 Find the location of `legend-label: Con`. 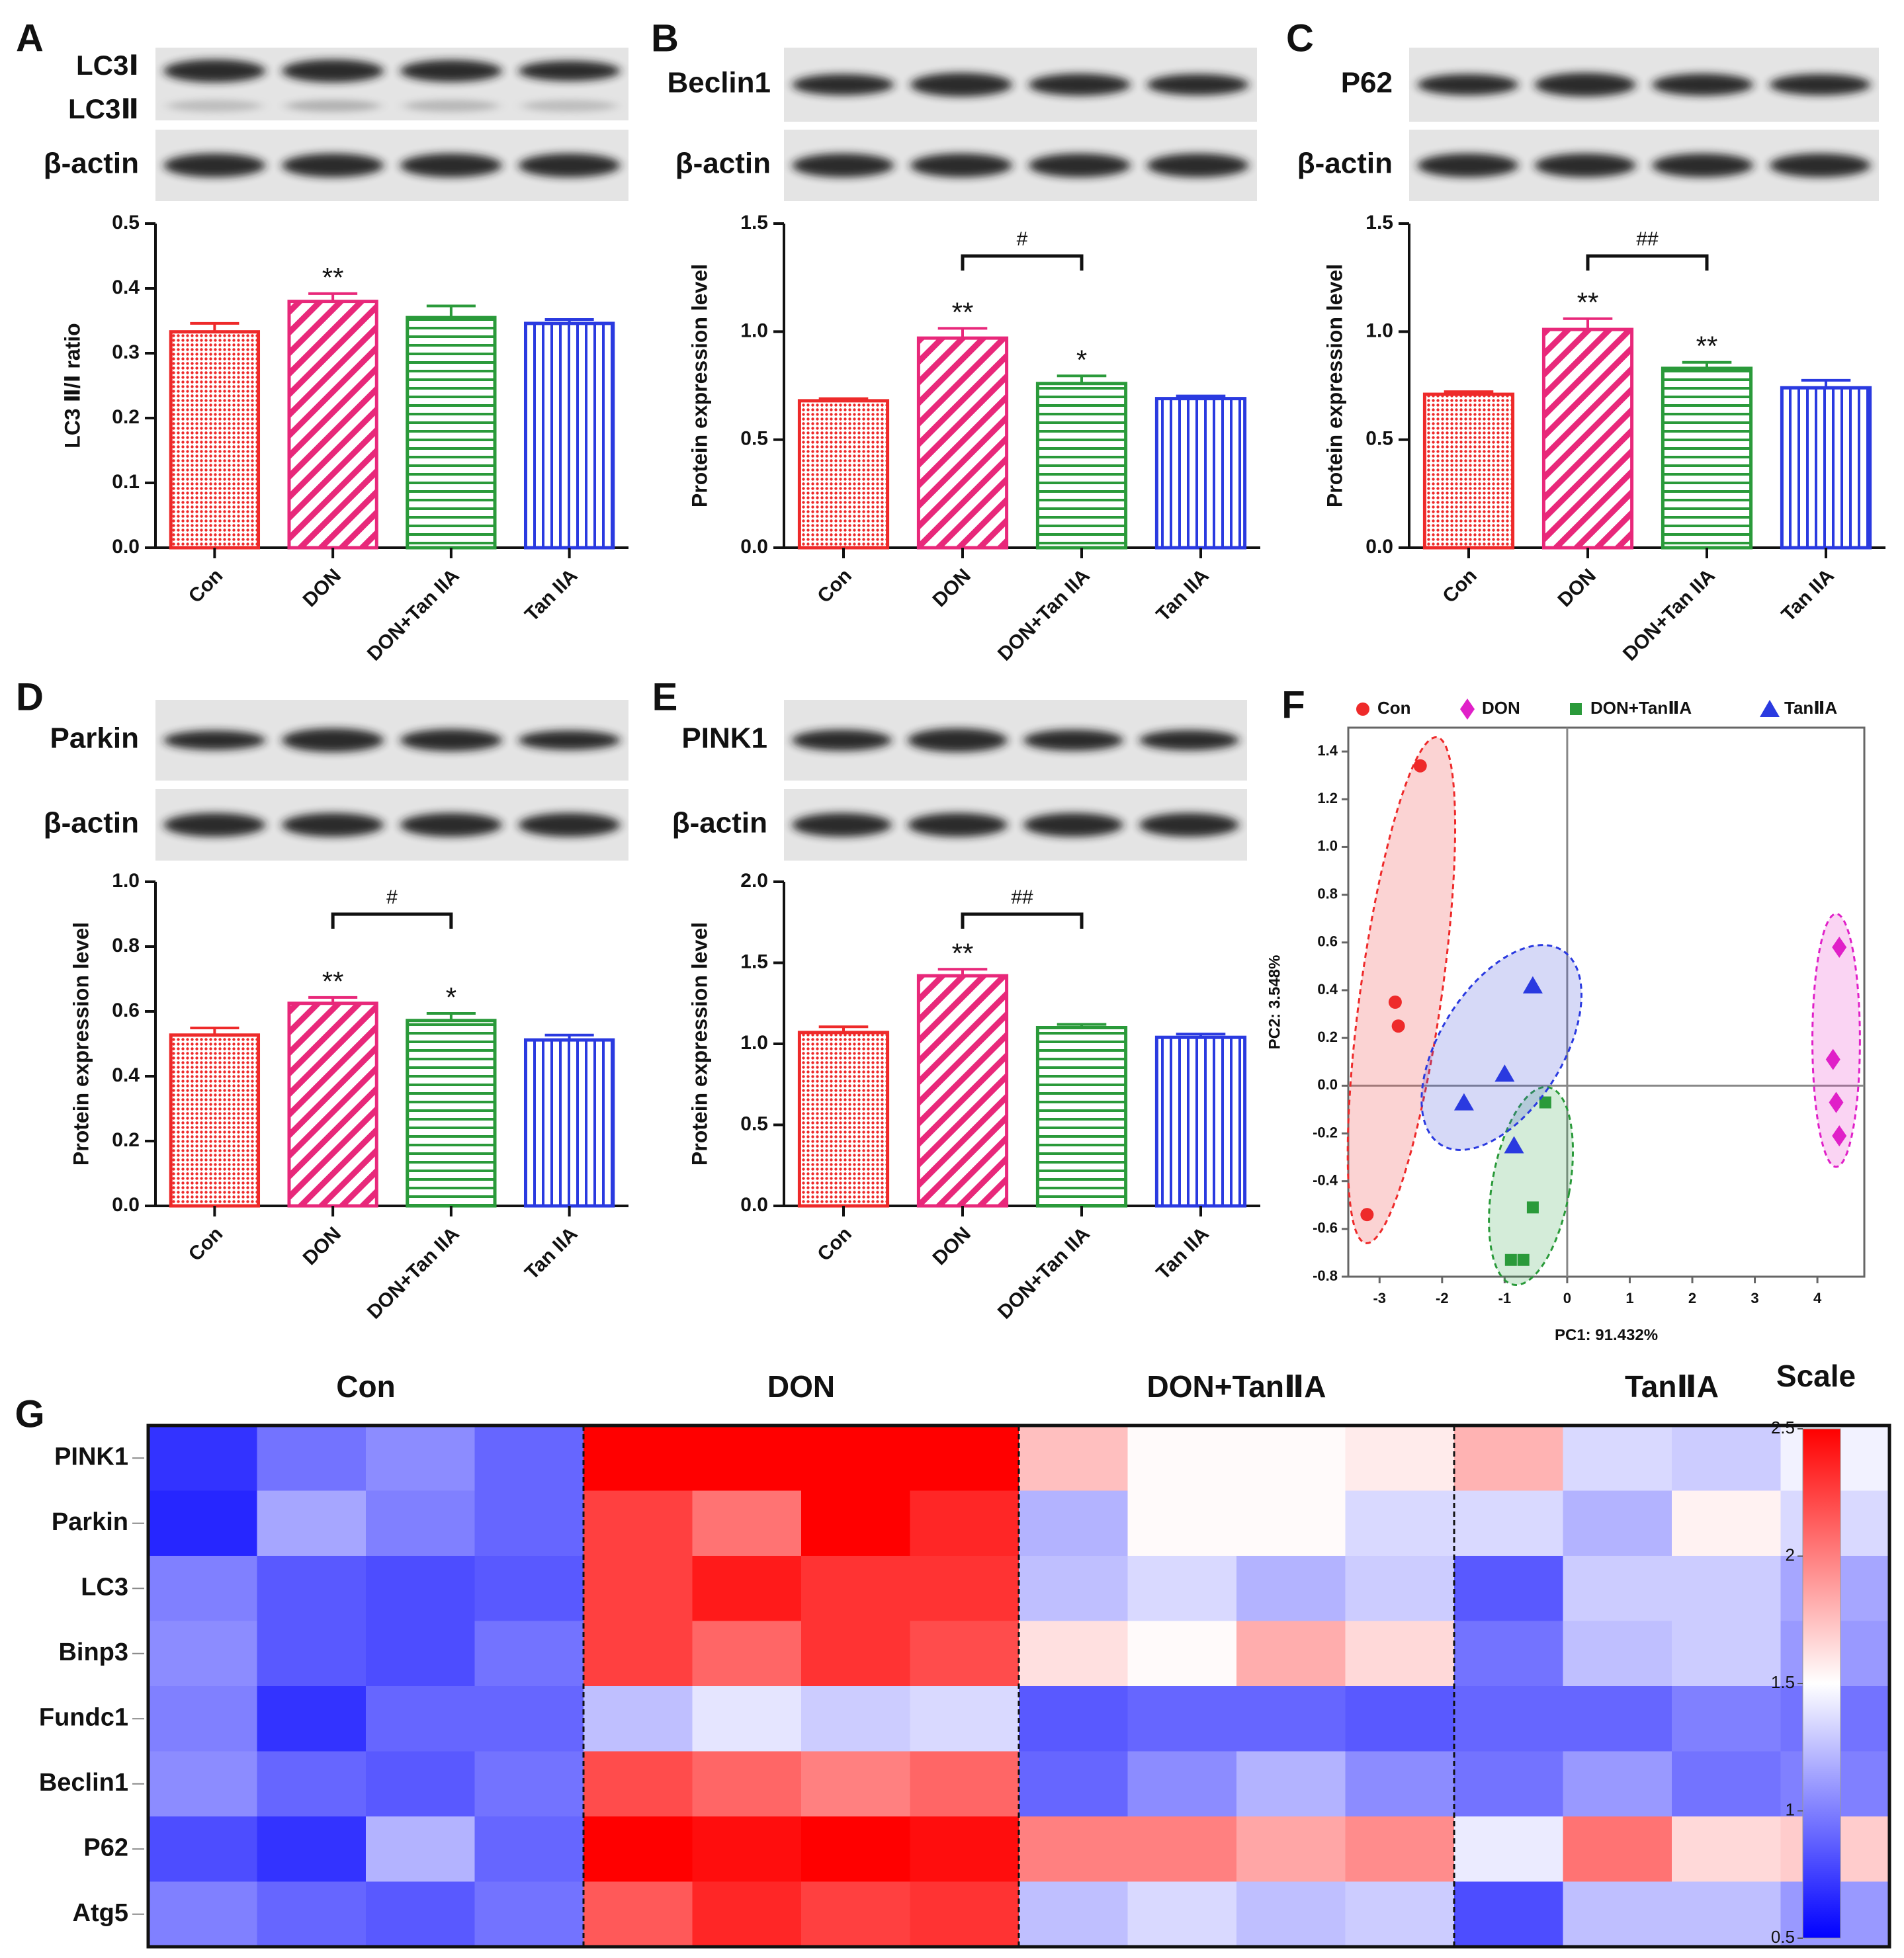

legend-label: Con is located at coordinates (1394, 708).